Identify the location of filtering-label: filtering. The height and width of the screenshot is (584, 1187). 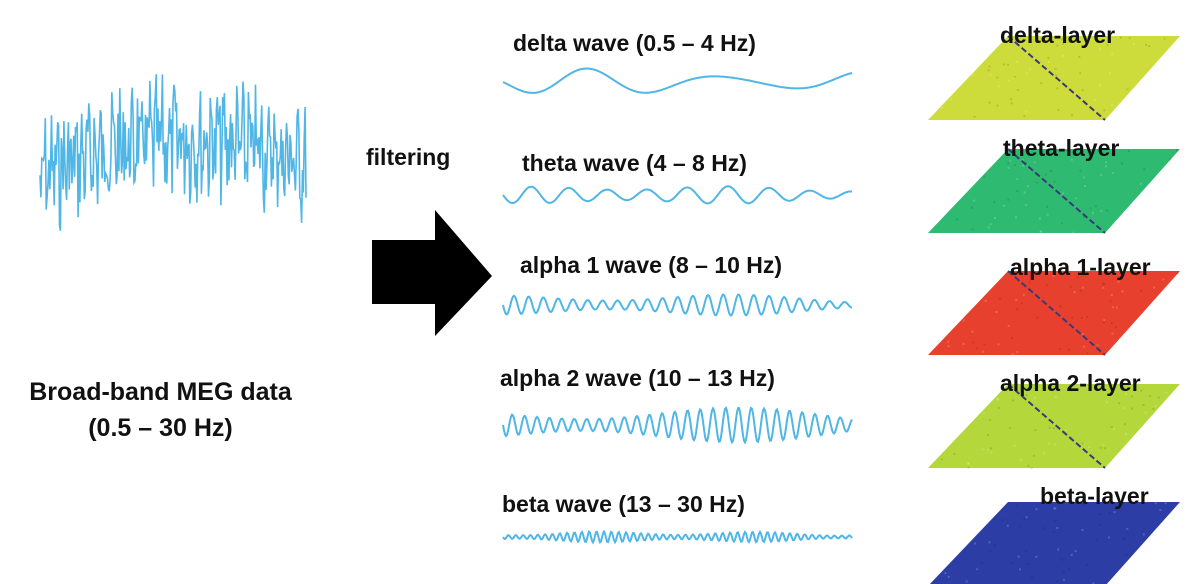
(408, 157).